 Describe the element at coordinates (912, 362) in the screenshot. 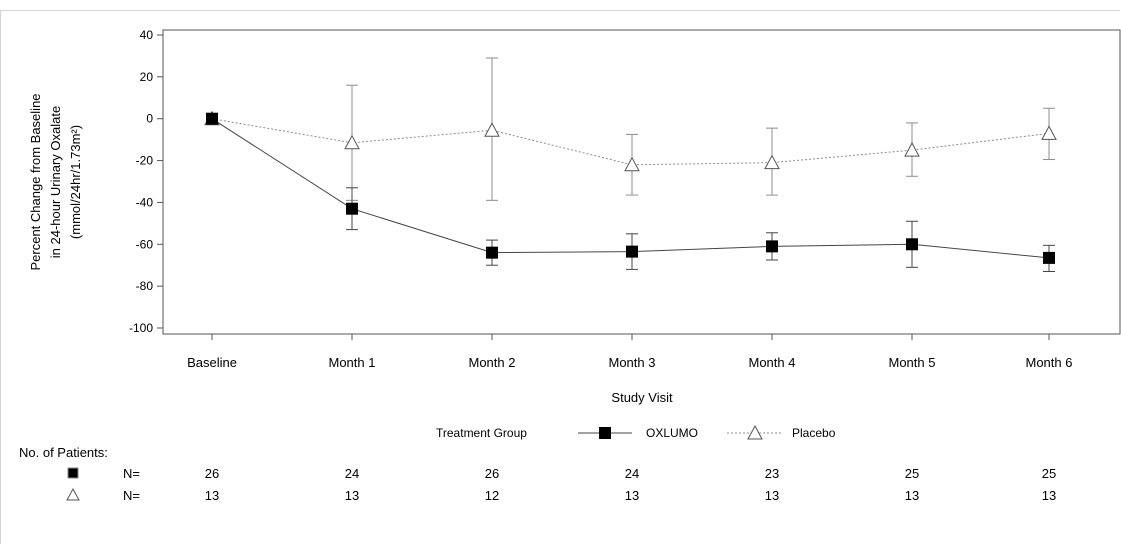

I see `x-tick-label: Month 5` at that location.